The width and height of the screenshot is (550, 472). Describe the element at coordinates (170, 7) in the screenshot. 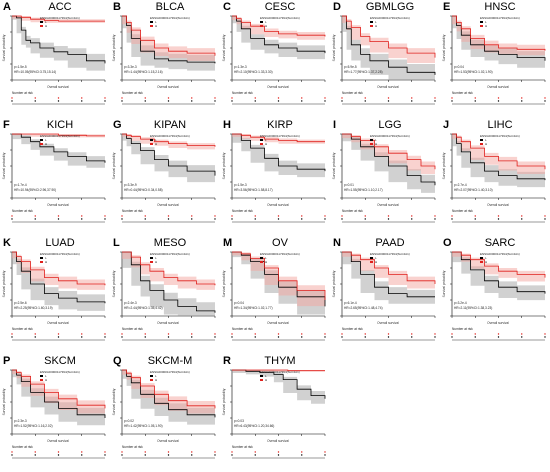

I see `panel-title: BLCA` at that location.